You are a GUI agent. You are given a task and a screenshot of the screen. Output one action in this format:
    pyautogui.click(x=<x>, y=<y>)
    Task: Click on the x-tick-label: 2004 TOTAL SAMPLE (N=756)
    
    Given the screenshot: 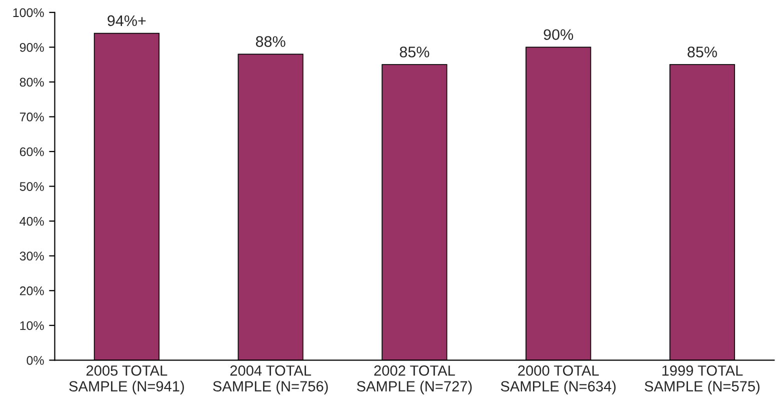 What is the action you would take?
    pyautogui.click(x=270, y=379)
    